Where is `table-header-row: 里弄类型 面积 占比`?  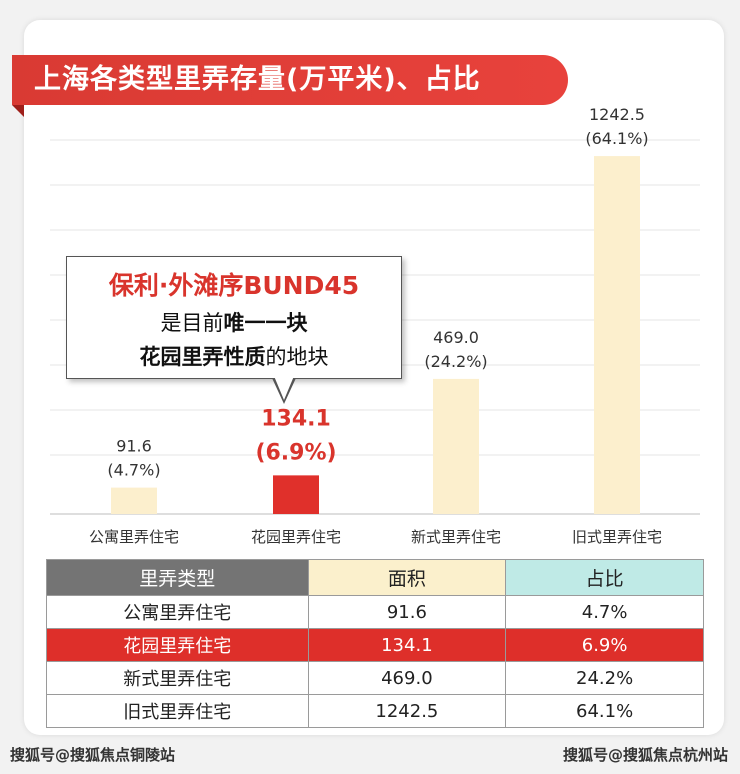 table-header-row: 里弄类型 面积 占比 is located at coordinates (375, 577).